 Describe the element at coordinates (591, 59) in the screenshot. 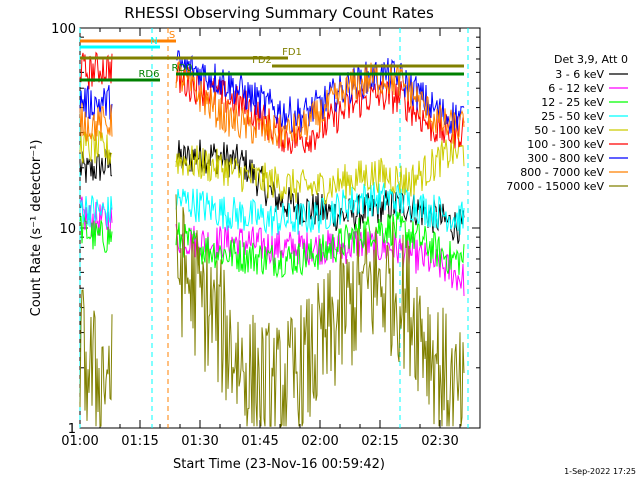

I see `legend-header: Det 3,9, Att 0` at that location.